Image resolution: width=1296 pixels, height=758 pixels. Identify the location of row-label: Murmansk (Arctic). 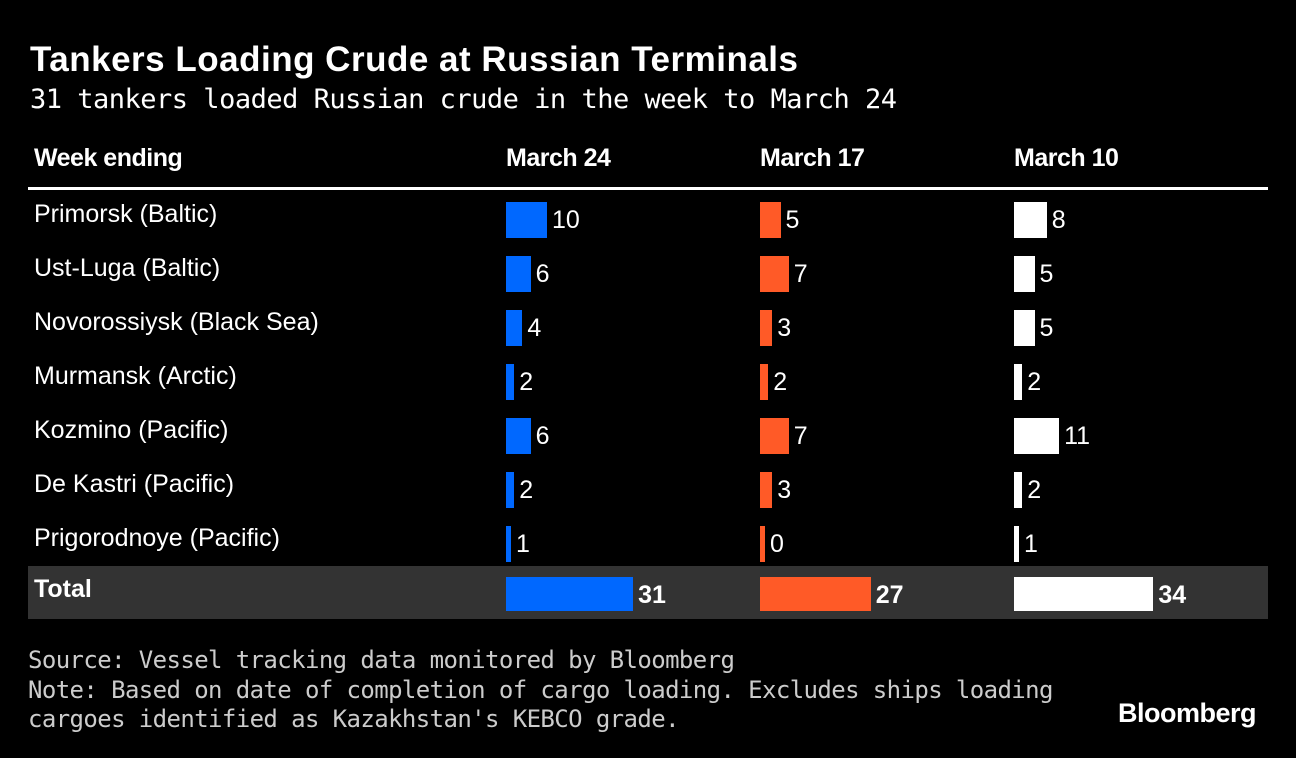
(135, 376).